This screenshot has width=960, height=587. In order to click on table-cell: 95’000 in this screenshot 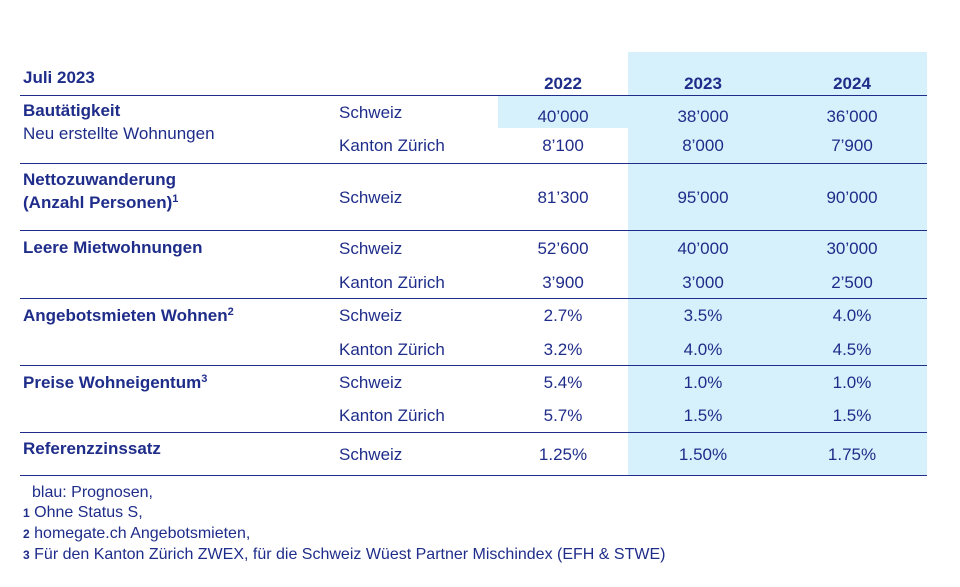, I will do `click(703, 197)`.